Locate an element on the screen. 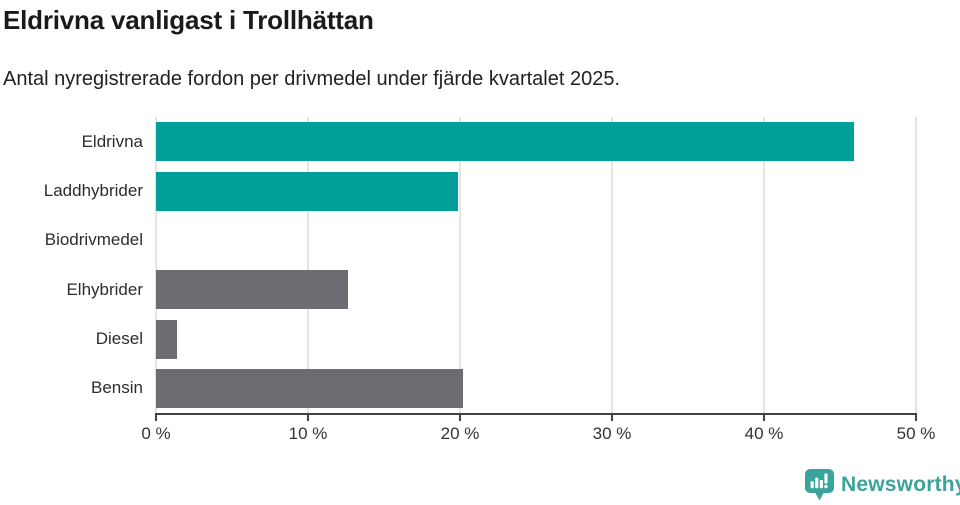 The width and height of the screenshot is (960, 505). chart-title: Eldrivna vanligast i Trollhättan is located at coordinates (188, 20).